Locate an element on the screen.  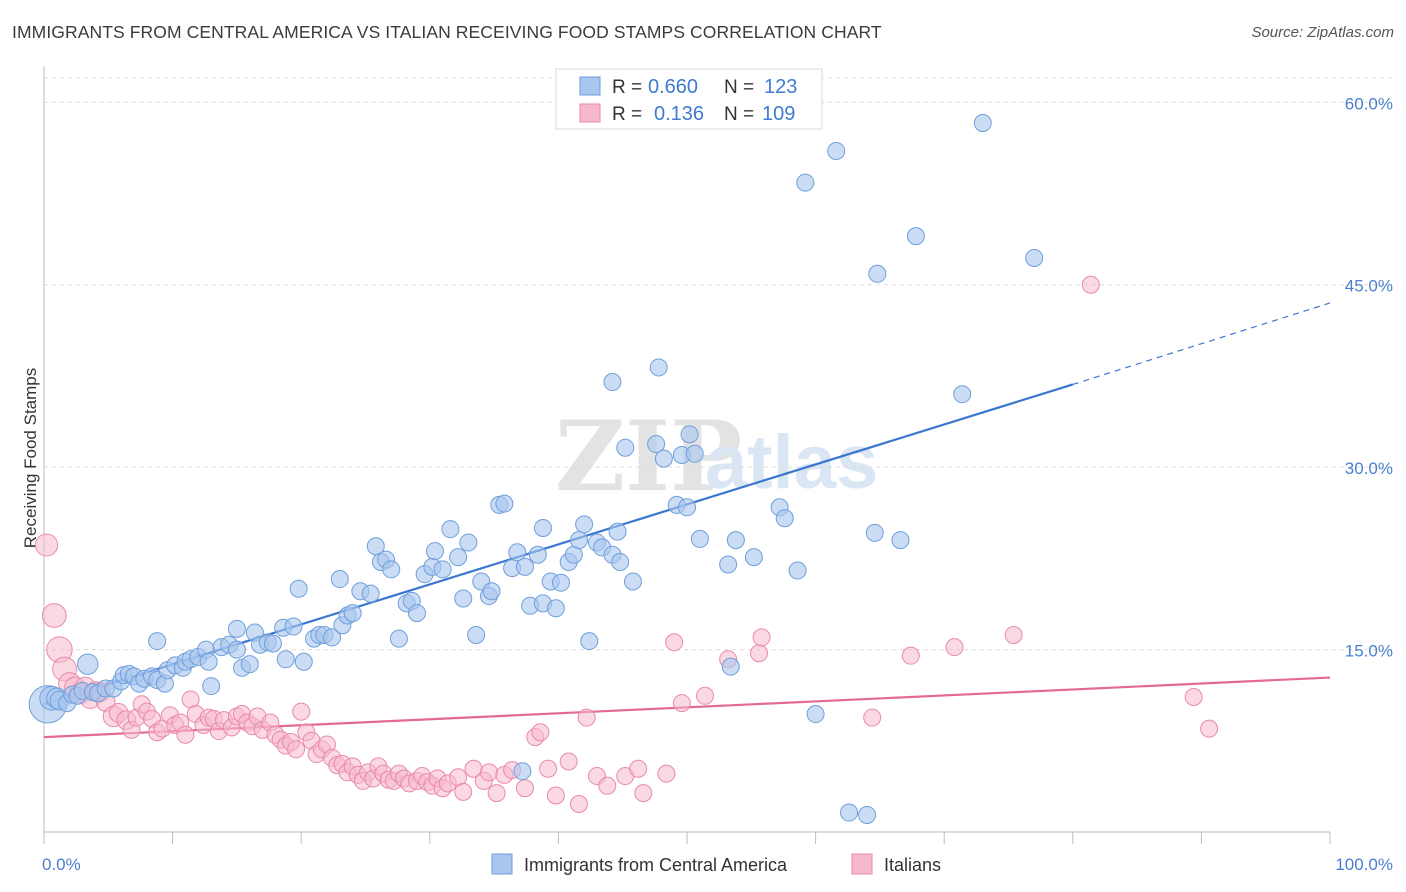
bottom-legend-swatch-blue is located at coordinates (502, 864).